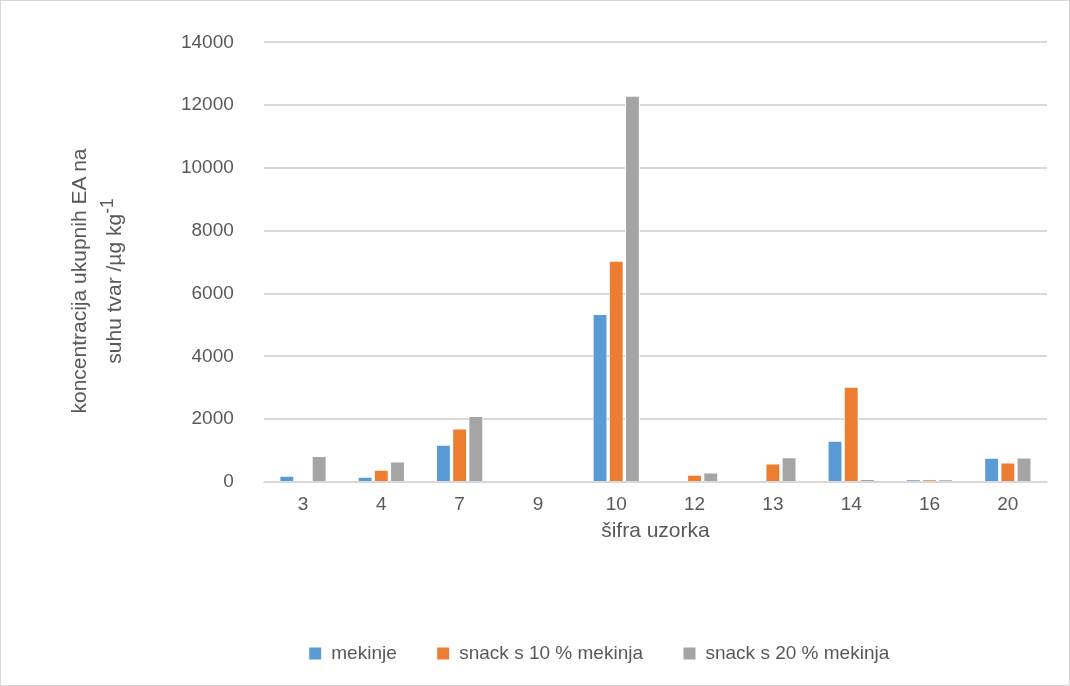 This screenshot has width=1070, height=686. I want to click on y-tick-label: 4000, so click(212, 355).